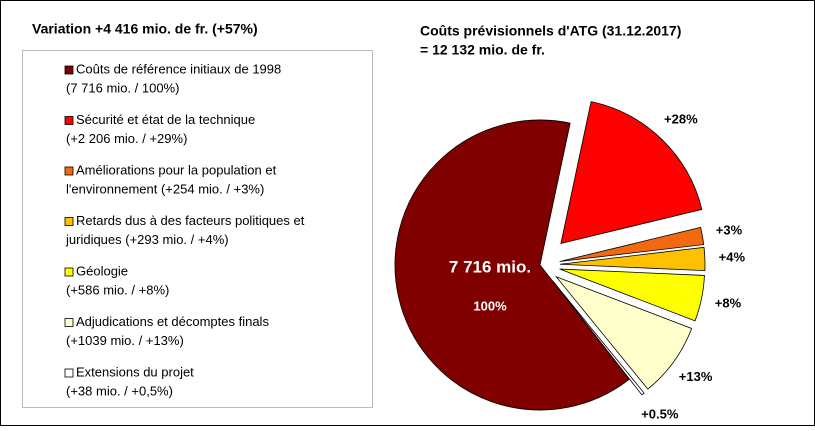  I want to click on legend-label: Coûts de référence initiaux de 1998, so click(178, 68).